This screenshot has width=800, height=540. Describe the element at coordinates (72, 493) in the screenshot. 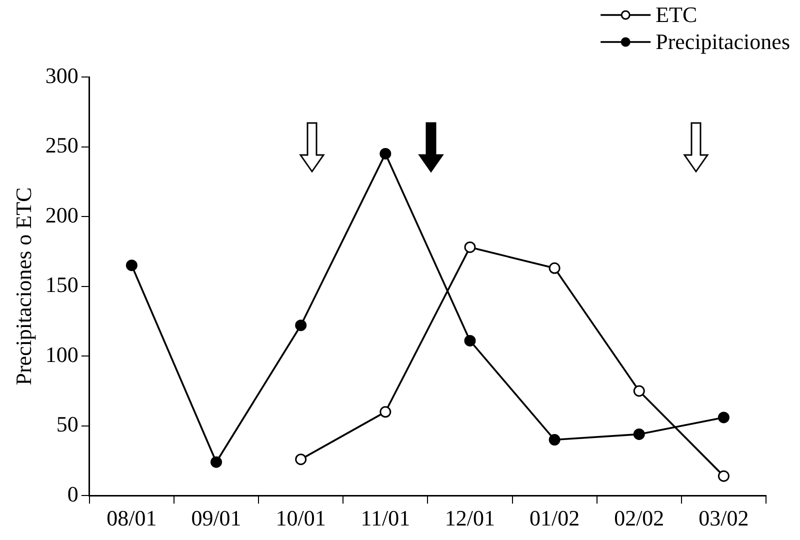

I see `y-tick-label: 0` at that location.